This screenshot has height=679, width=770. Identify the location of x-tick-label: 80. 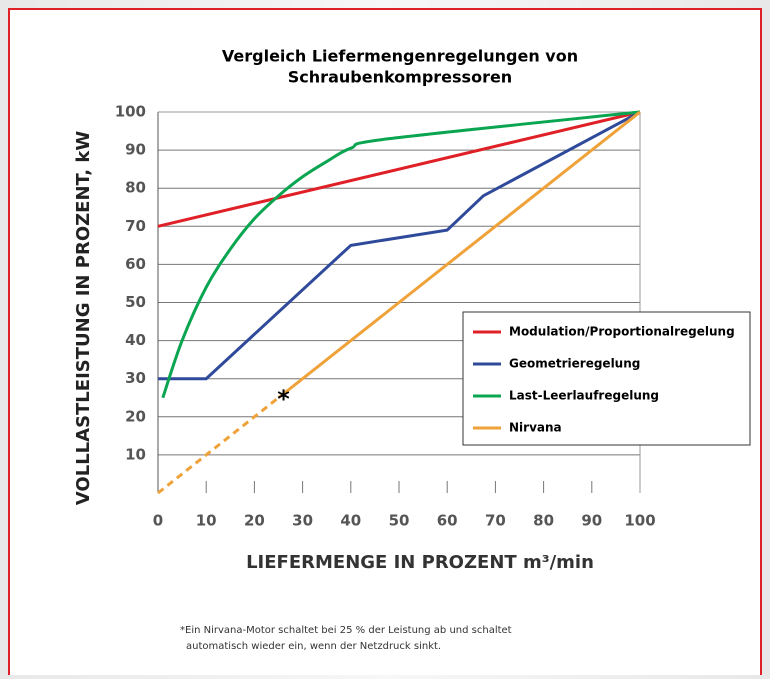
(543, 521).